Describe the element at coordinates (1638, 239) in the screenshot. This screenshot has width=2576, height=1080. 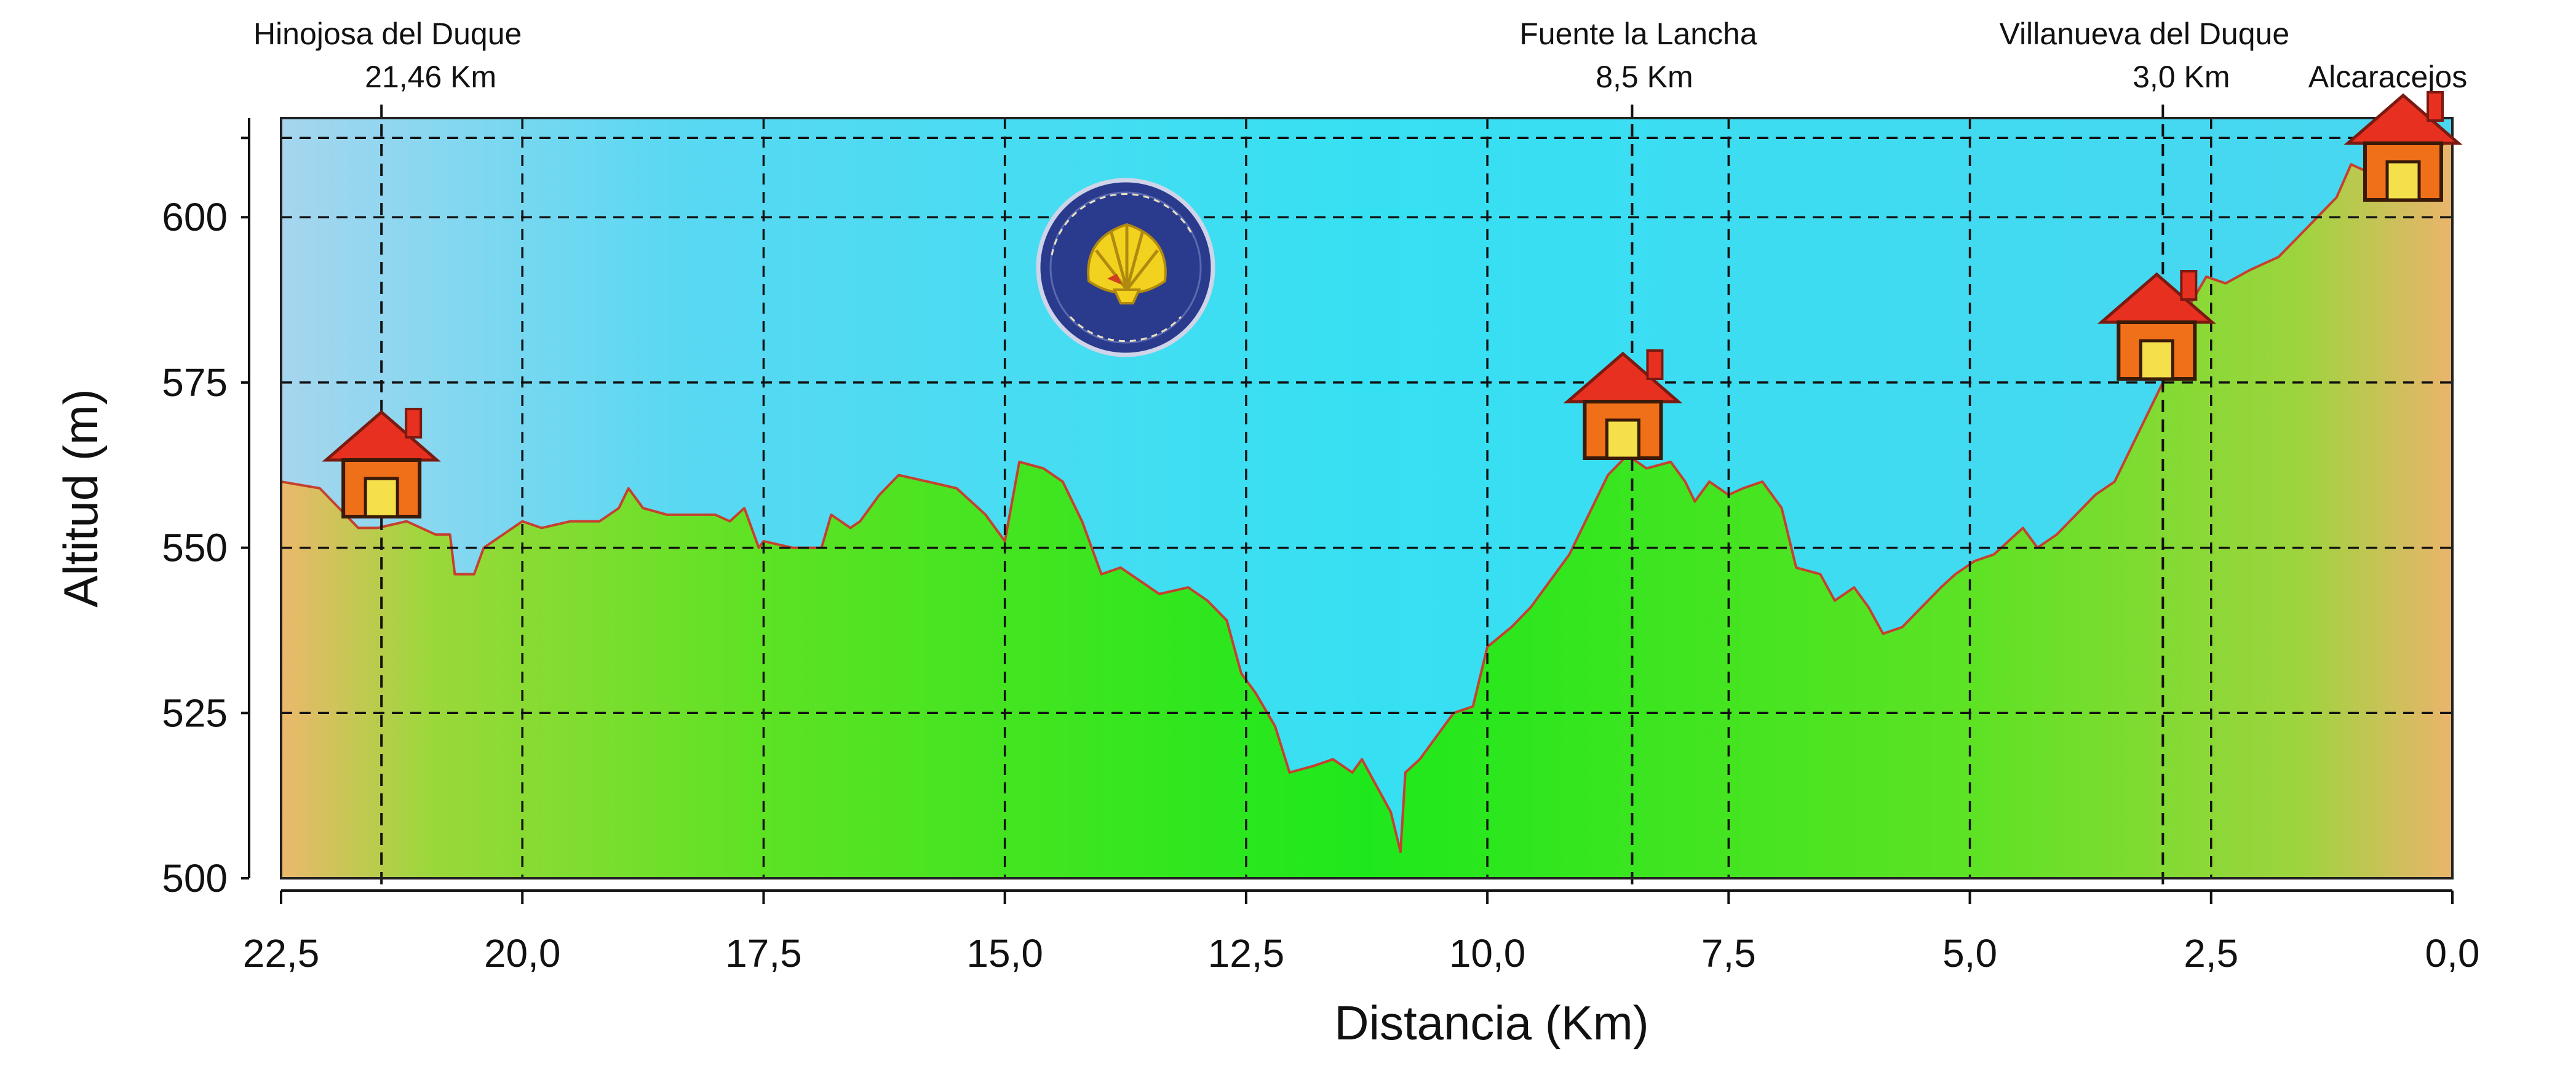
I see `town-1: Fuente la Lancha 8,5 Km` at that location.